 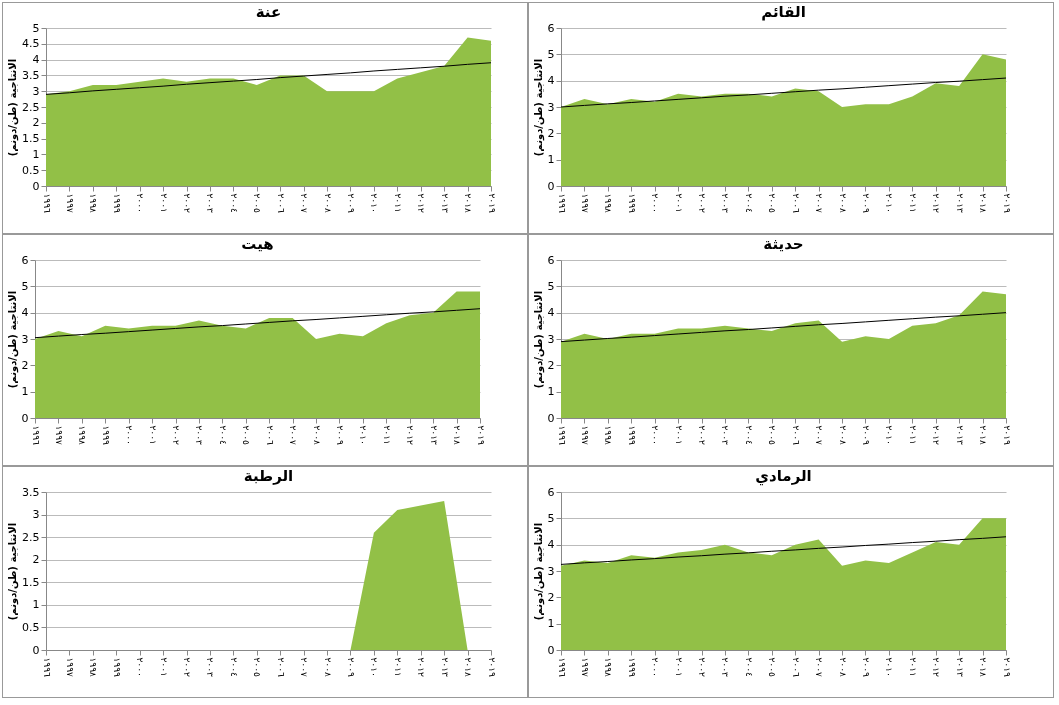 I want to click on chart-title: الرطبة, so click(x=268, y=476).